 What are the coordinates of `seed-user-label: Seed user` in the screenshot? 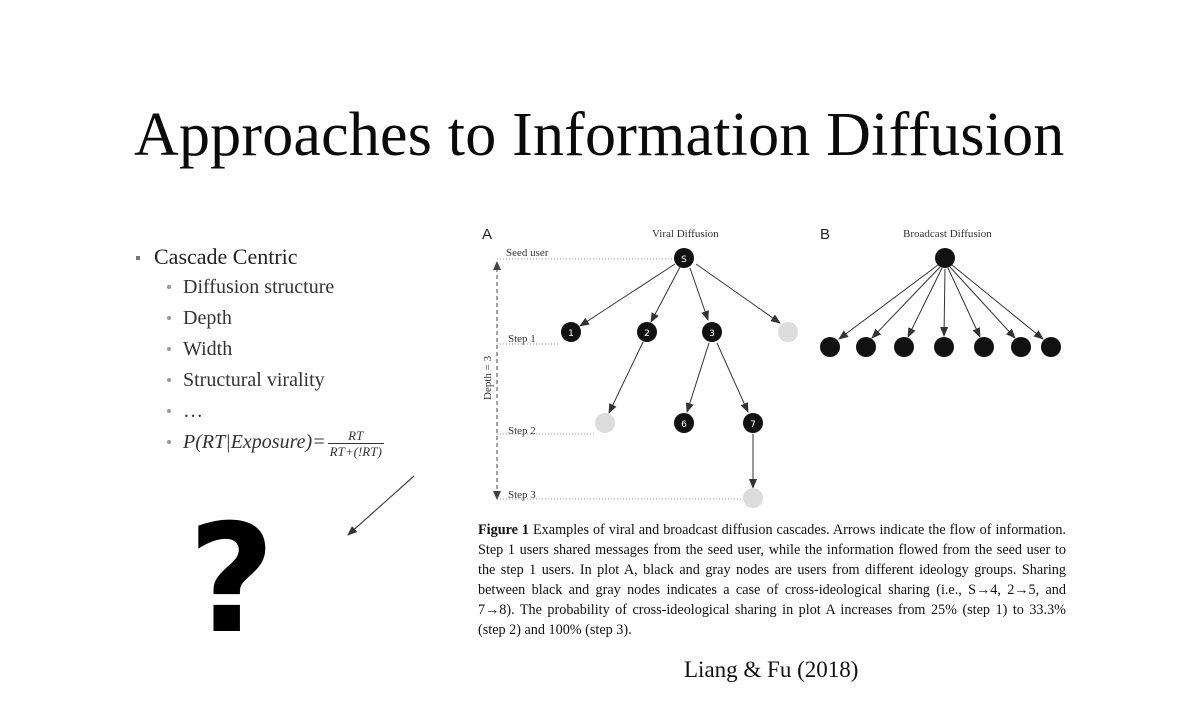 It's located at (527, 253).